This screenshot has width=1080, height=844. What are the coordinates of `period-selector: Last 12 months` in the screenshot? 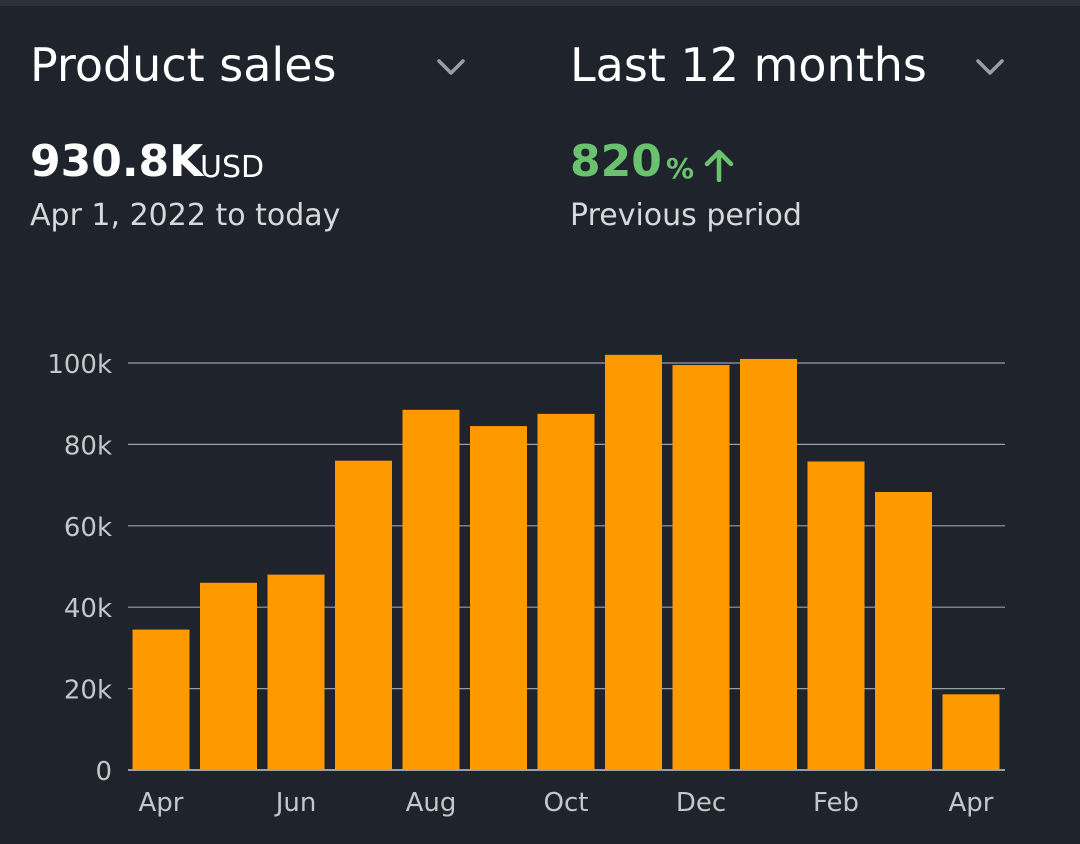 It's located at (748, 65).